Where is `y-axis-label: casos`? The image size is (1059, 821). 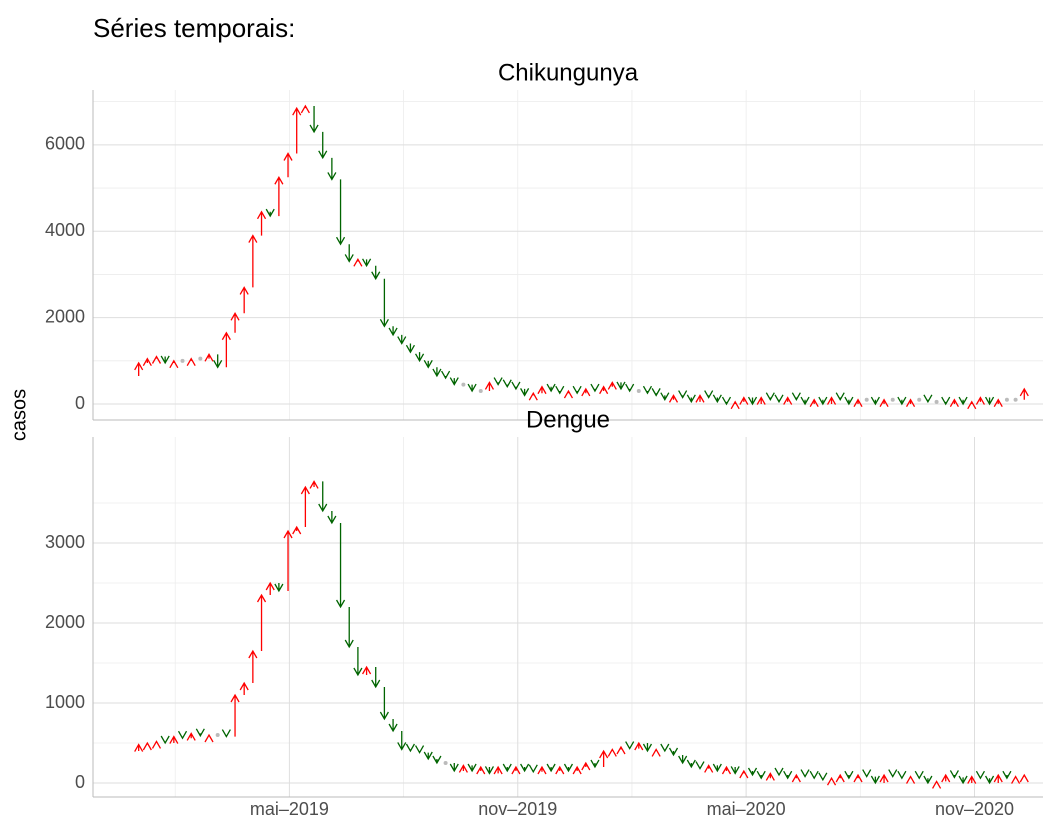
y-axis-label: casos is located at coordinates (19, 415).